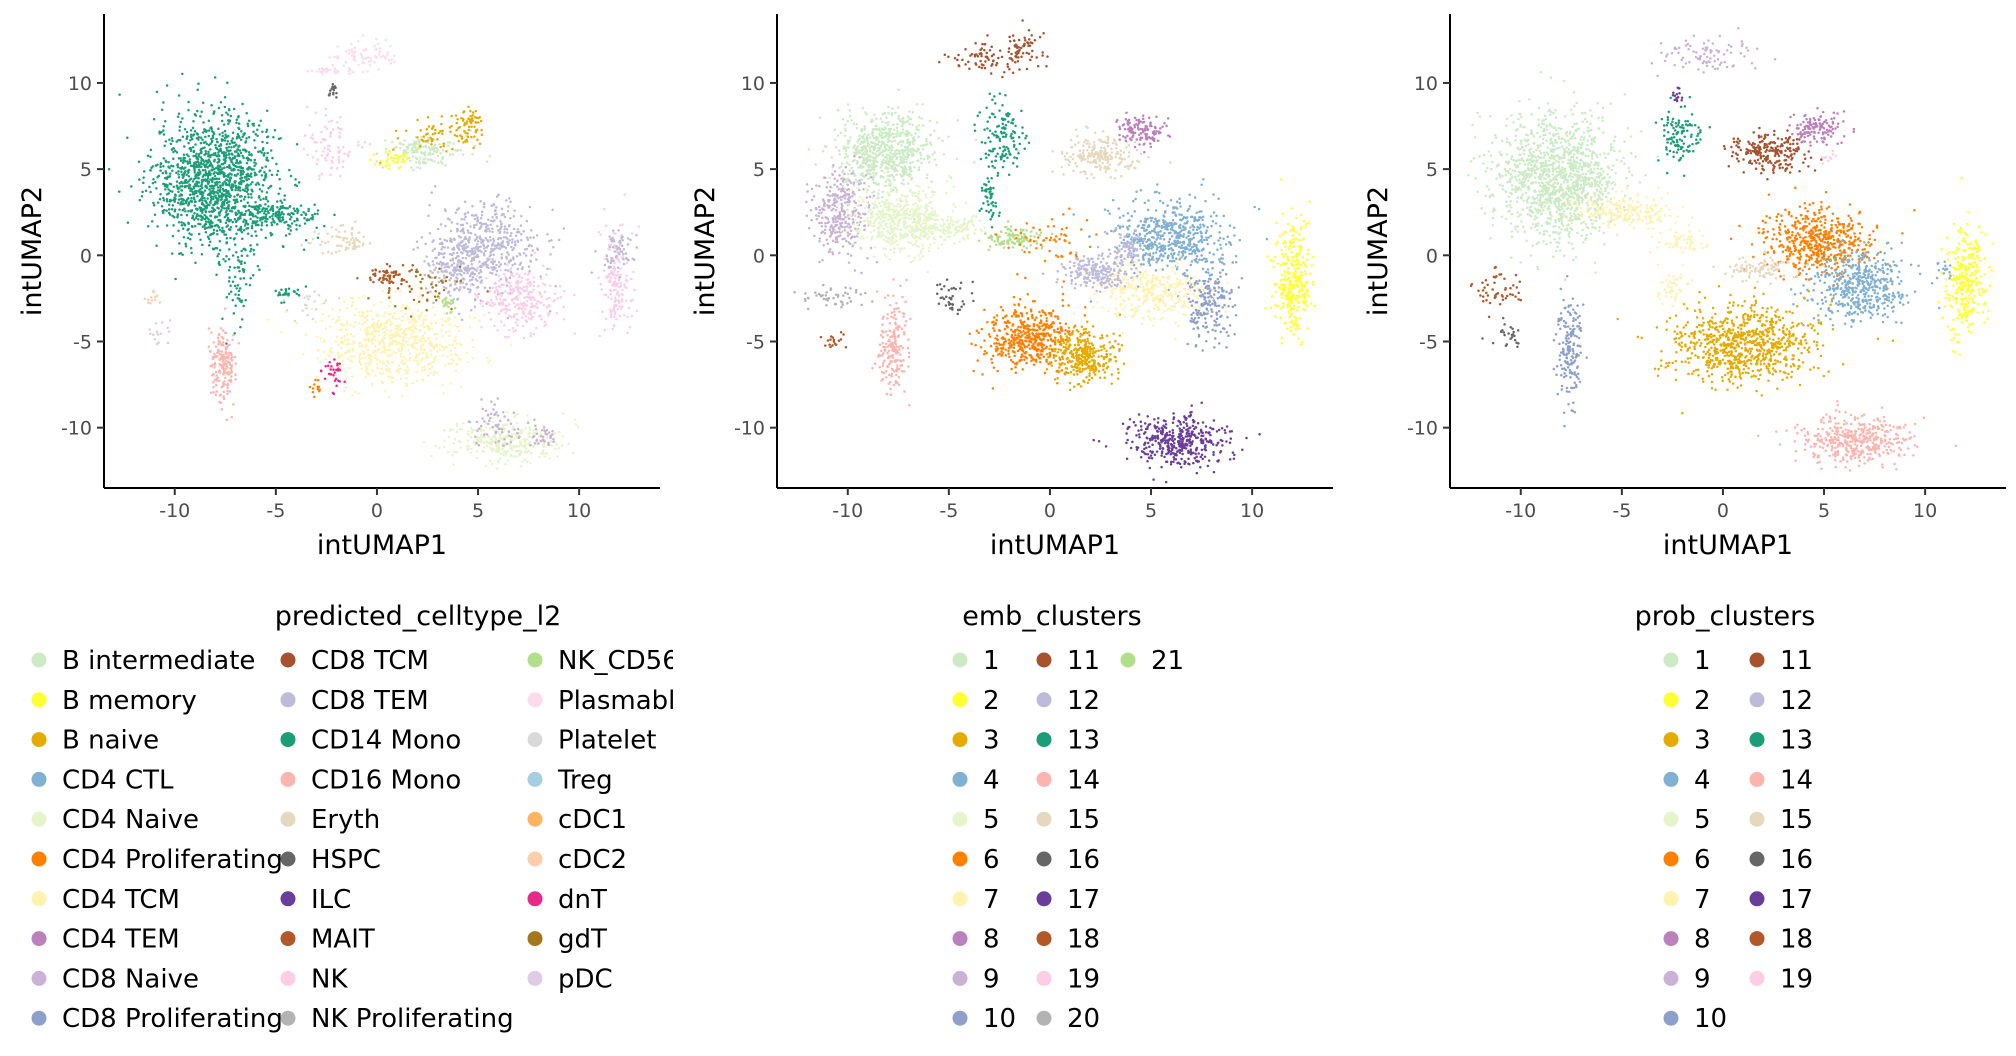  Describe the element at coordinates (374, 252) in the screenshot. I see `point-cloud` at that location.